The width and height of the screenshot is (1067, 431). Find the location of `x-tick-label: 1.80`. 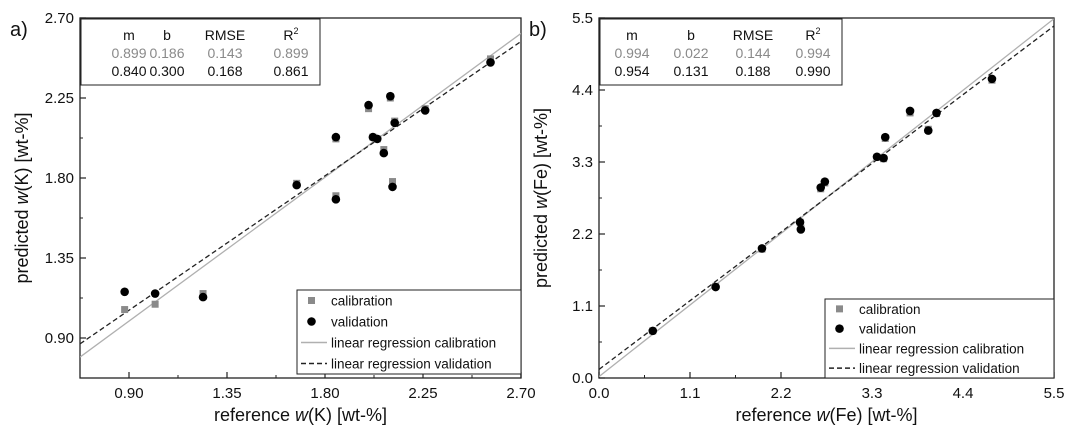

x-tick-label: 1.80 is located at coordinates (324, 393).